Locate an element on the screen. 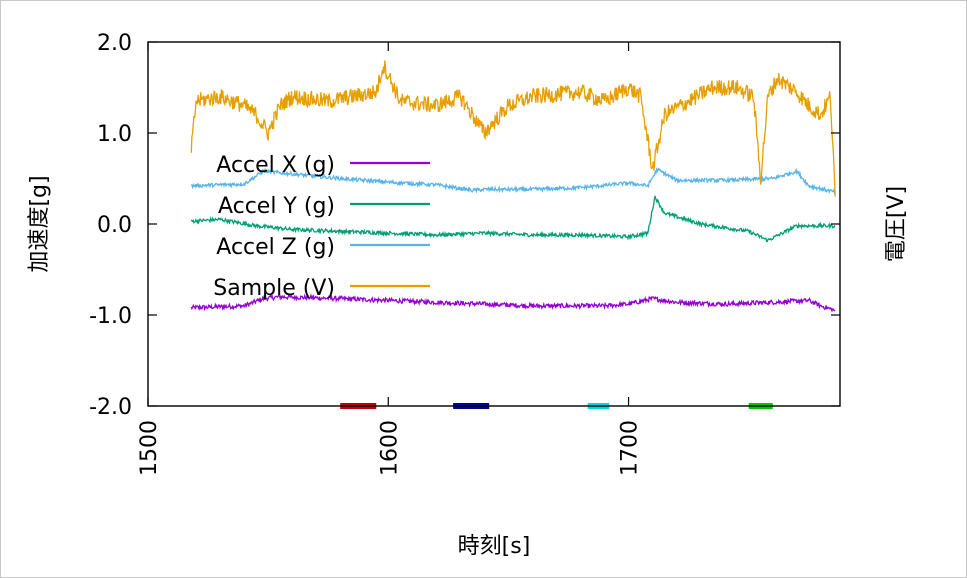 This screenshot has width=967, height=578. y2-axis-label: 電圧[V] is located at coordinates (896, 224).